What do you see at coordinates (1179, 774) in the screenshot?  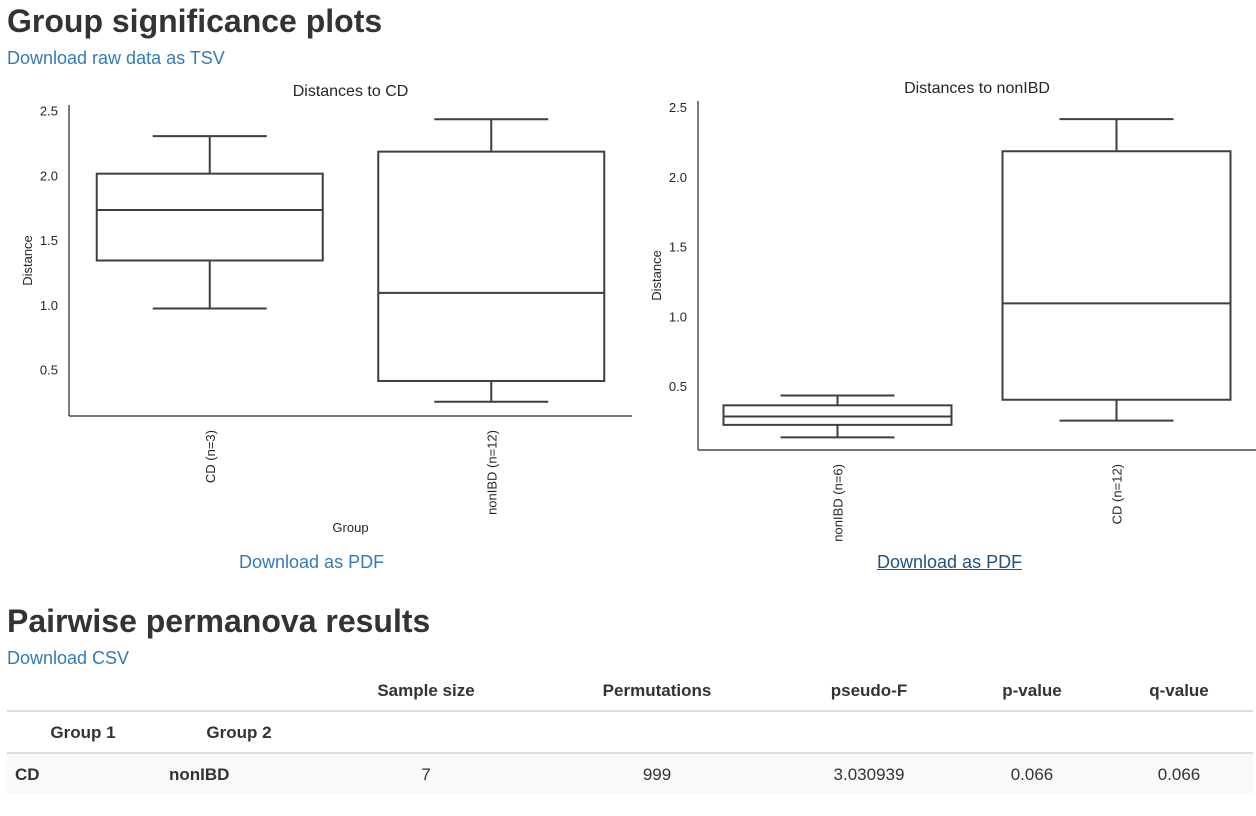 I see `cell-q-value: 0.066` at bounding box center [1179, 774].